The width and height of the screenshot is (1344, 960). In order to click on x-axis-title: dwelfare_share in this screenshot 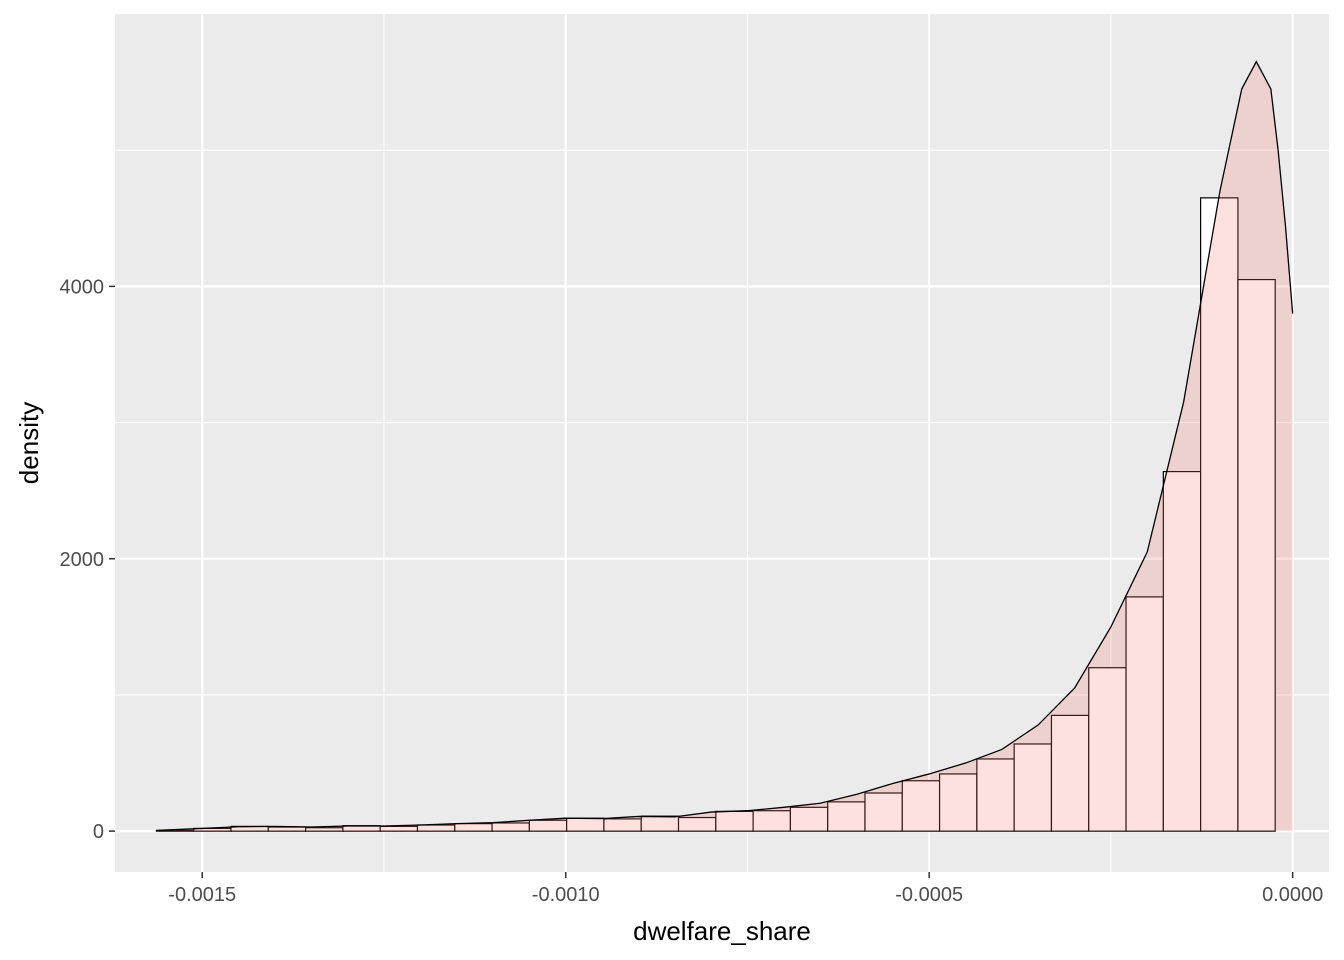, I will do `click(722, 931)`.